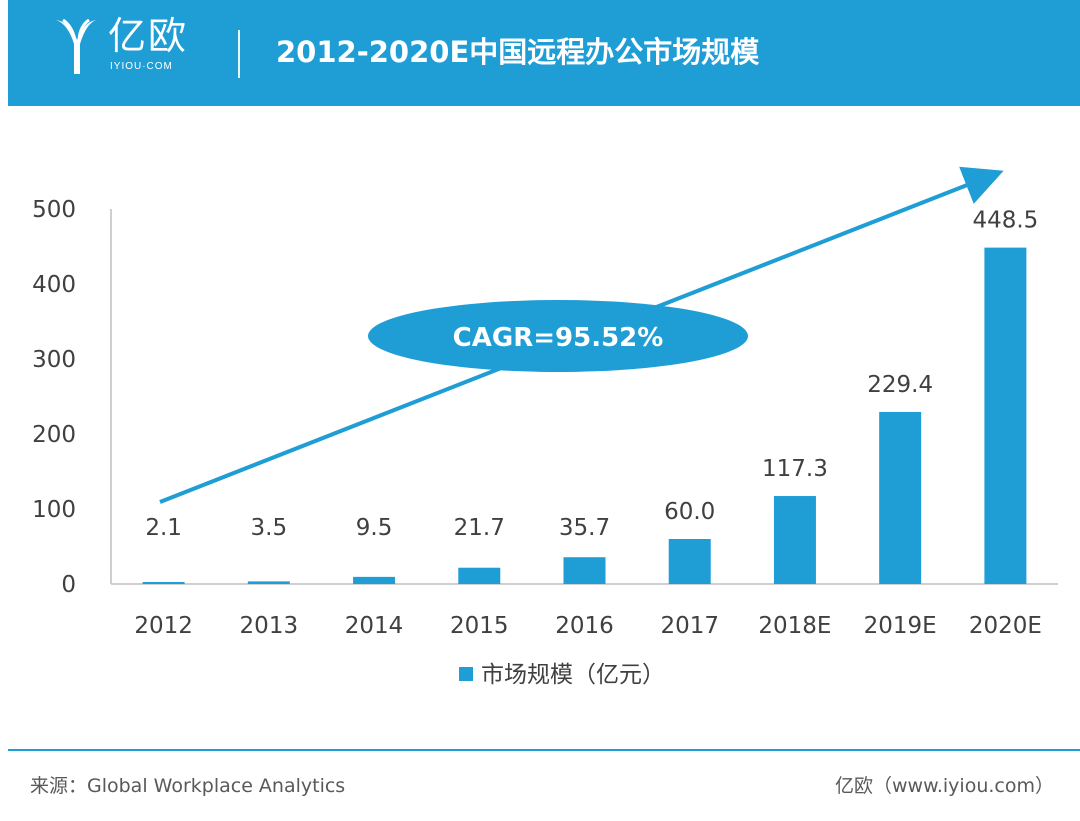 This screenshot has width=1080, height=821. I want to click on x-tick-label: 2013, so click(269, 626).